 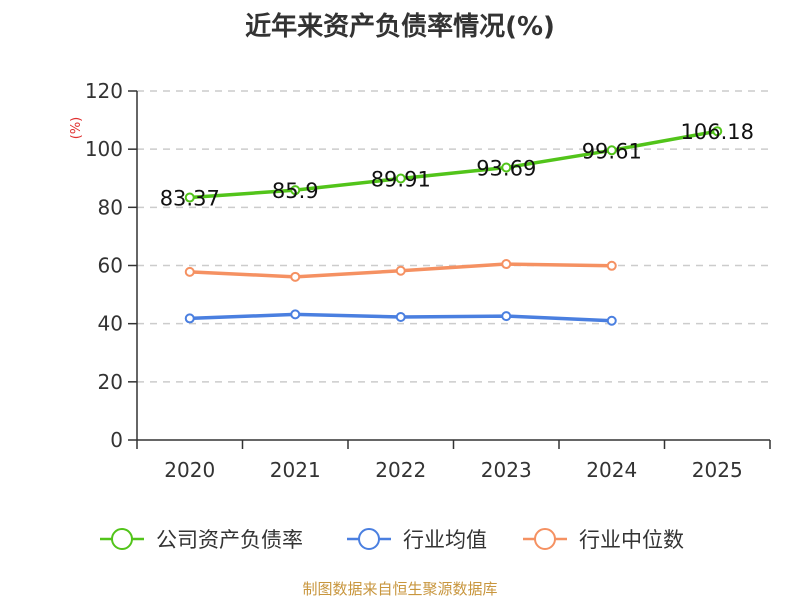 I want to click on x-tick-label: 2020, so click(x=189, y=470).